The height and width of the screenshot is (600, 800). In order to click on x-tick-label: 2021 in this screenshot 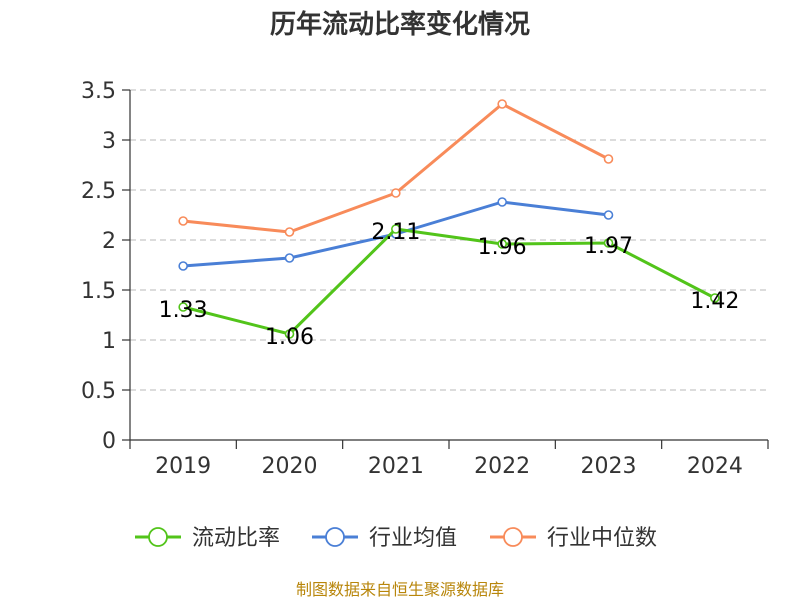, I will do `click(396, 466)`.